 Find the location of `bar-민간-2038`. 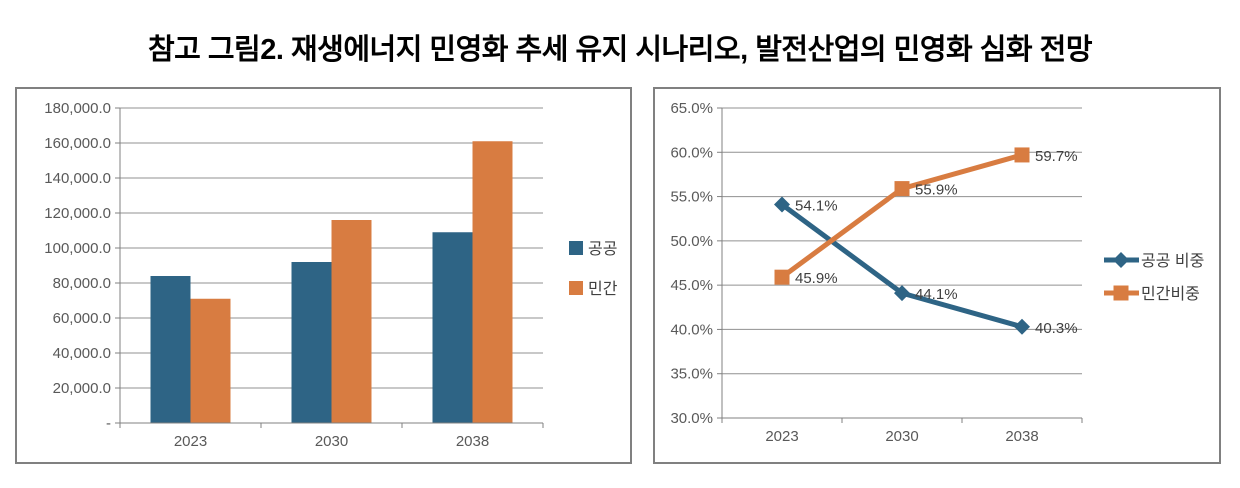

bar-민간-2038 is located at coordinates (492, 282).